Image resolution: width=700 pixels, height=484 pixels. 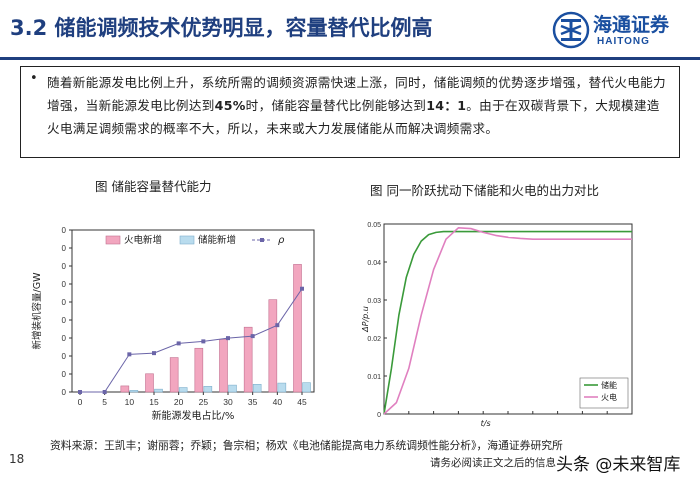 What do you see at coordinates (221, 28) in the screenshot?
I see `page-title: 3.2 储能调频技术优势明显，容量替代比例高` at bounding box center [221, 28].